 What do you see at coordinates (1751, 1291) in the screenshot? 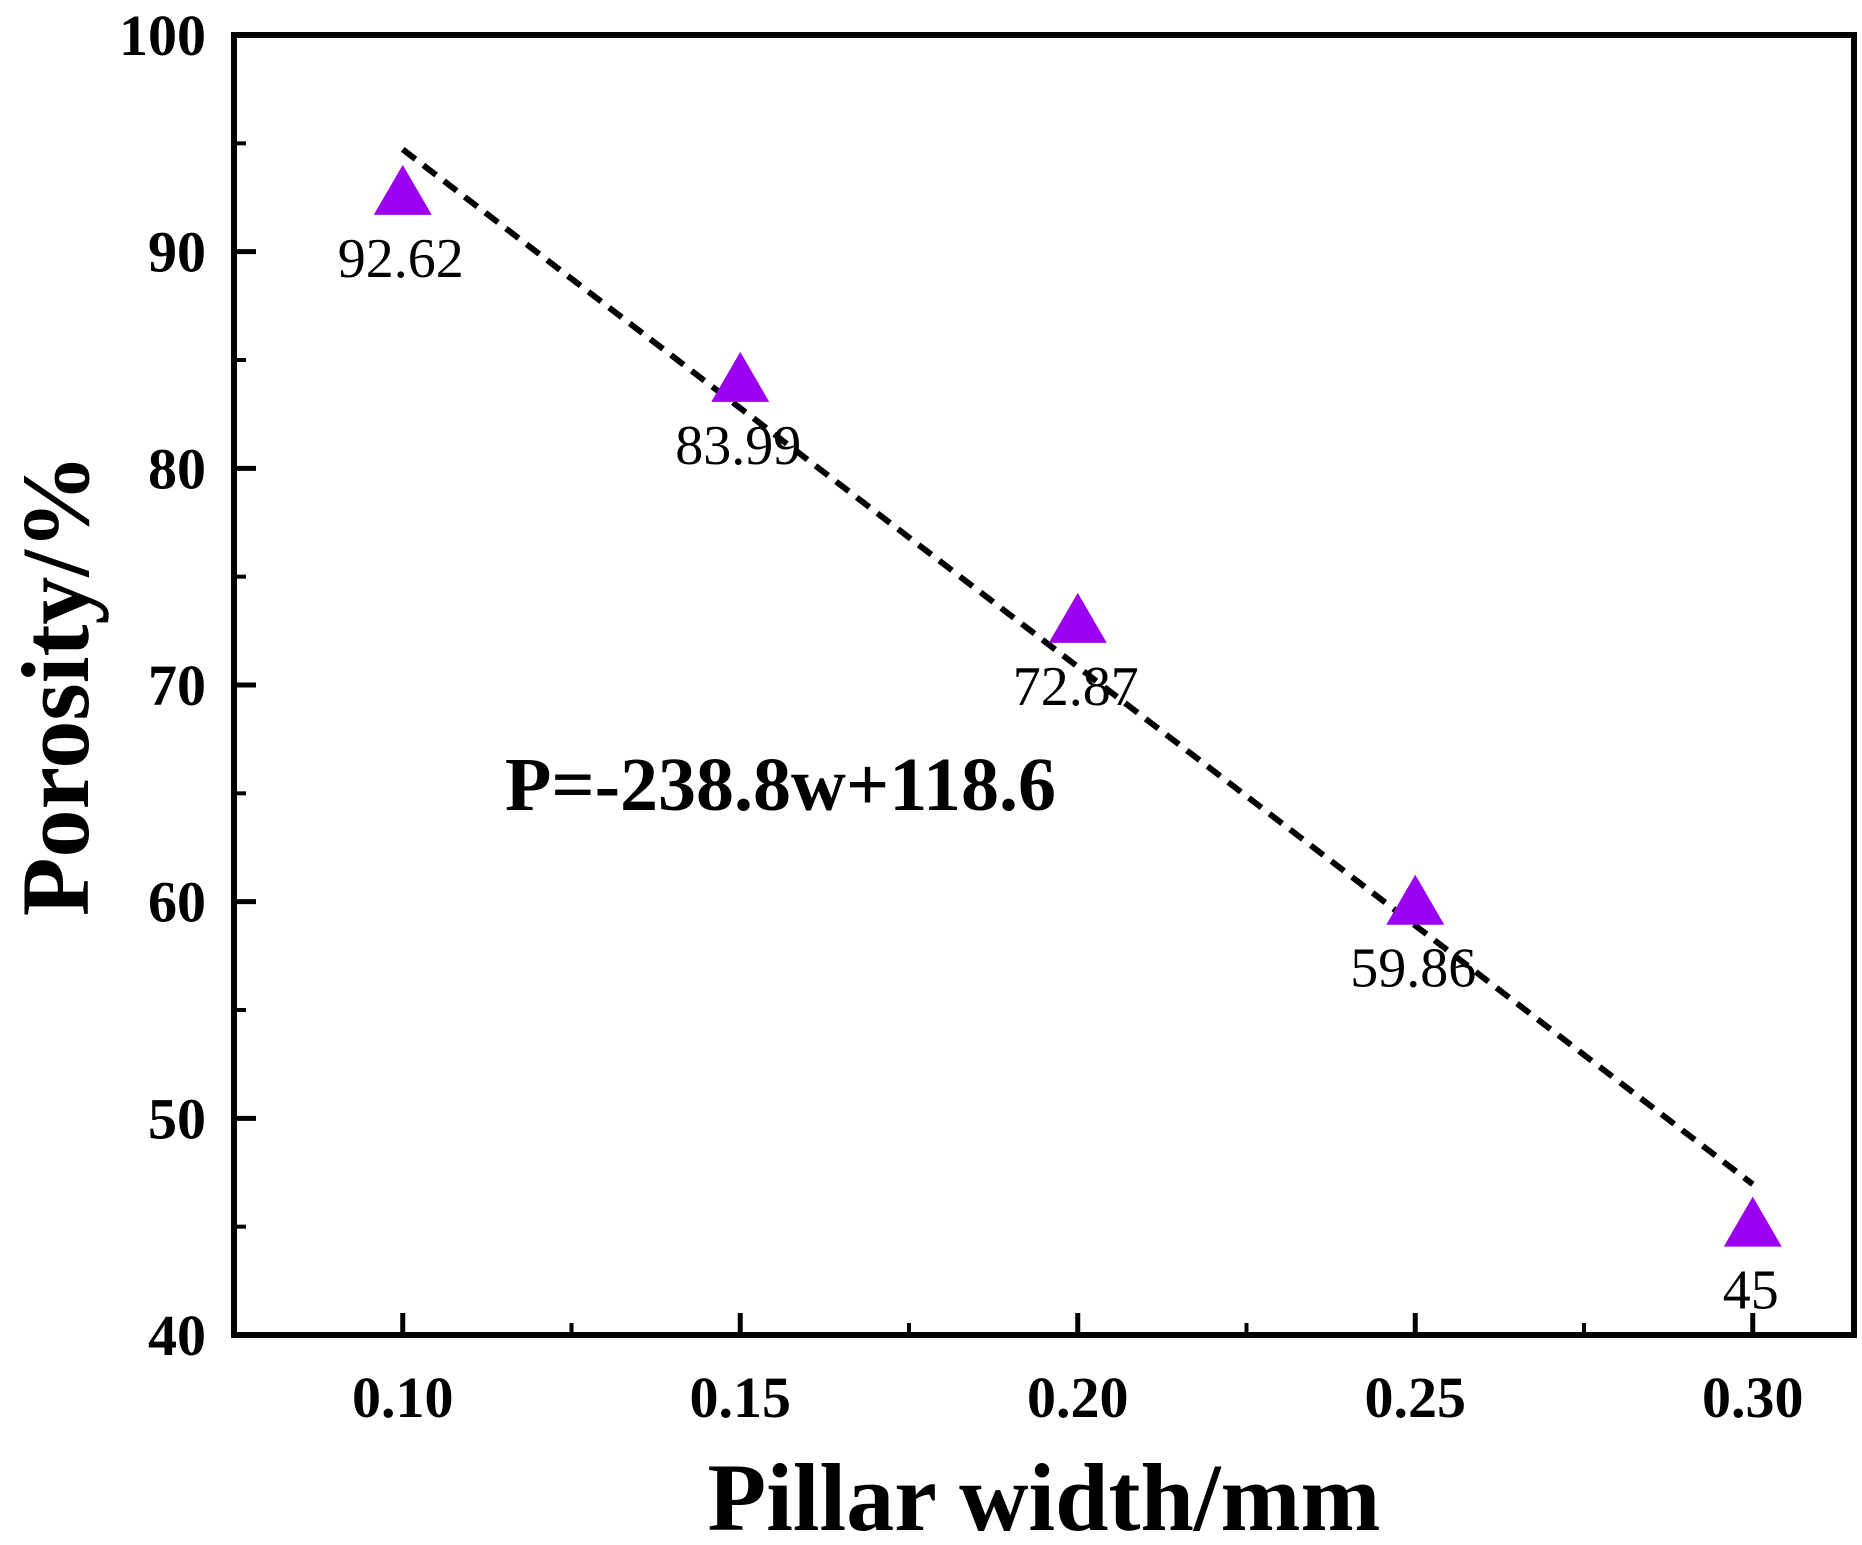
I see `data-label: 45` at bounding box center [1751, 1291].